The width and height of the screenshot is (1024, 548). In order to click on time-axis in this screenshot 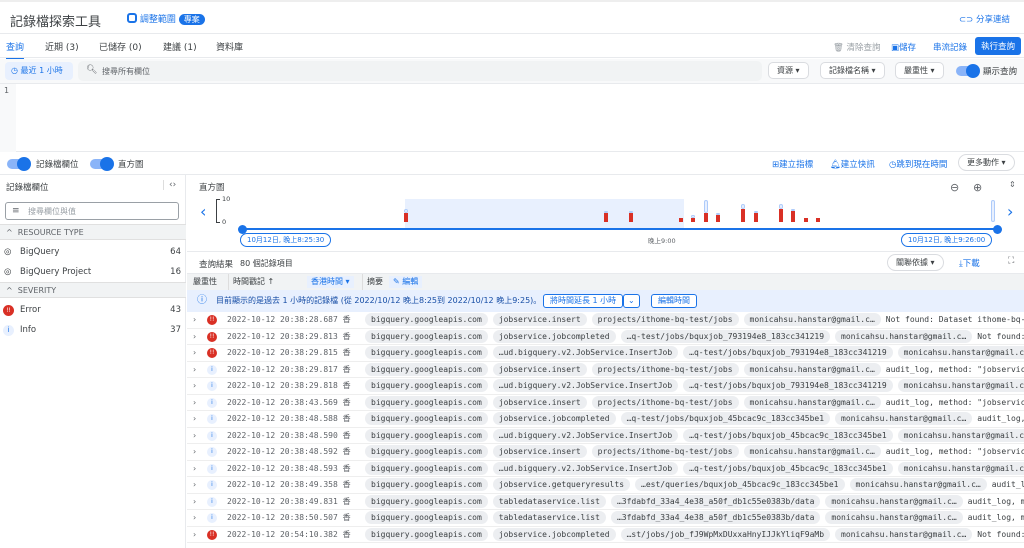, I will do `click(619, 229)`.